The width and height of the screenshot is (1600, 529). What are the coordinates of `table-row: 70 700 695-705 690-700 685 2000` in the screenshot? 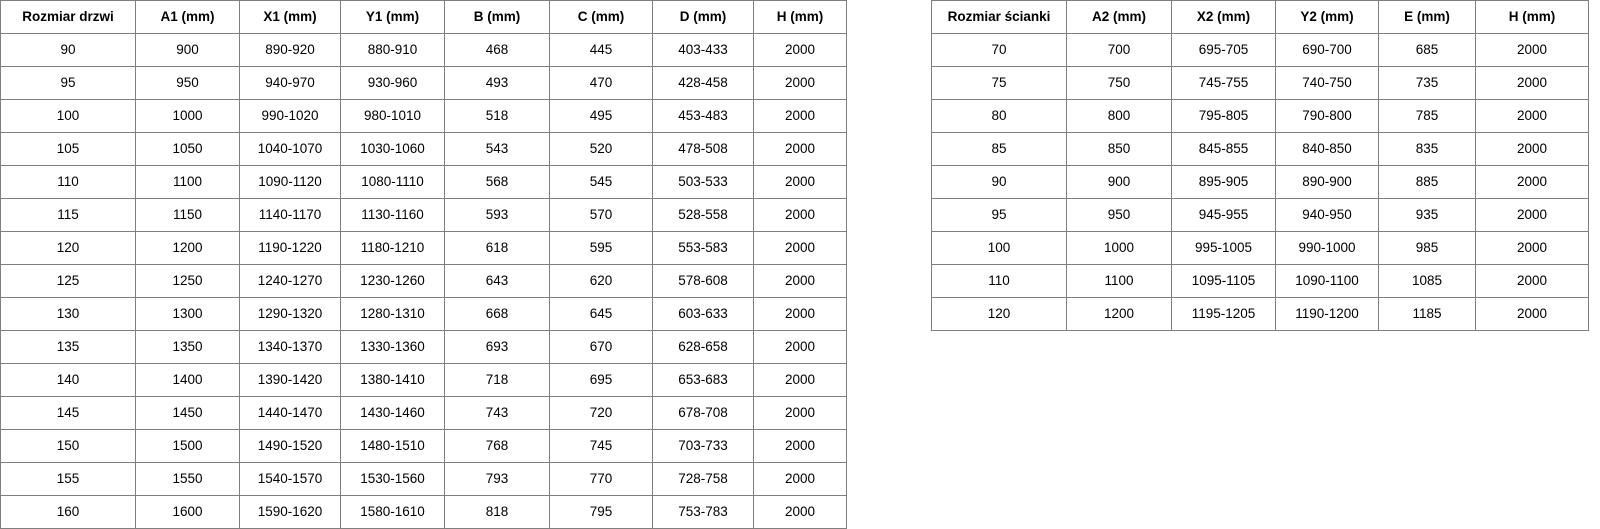 It's located at (1260, 50).